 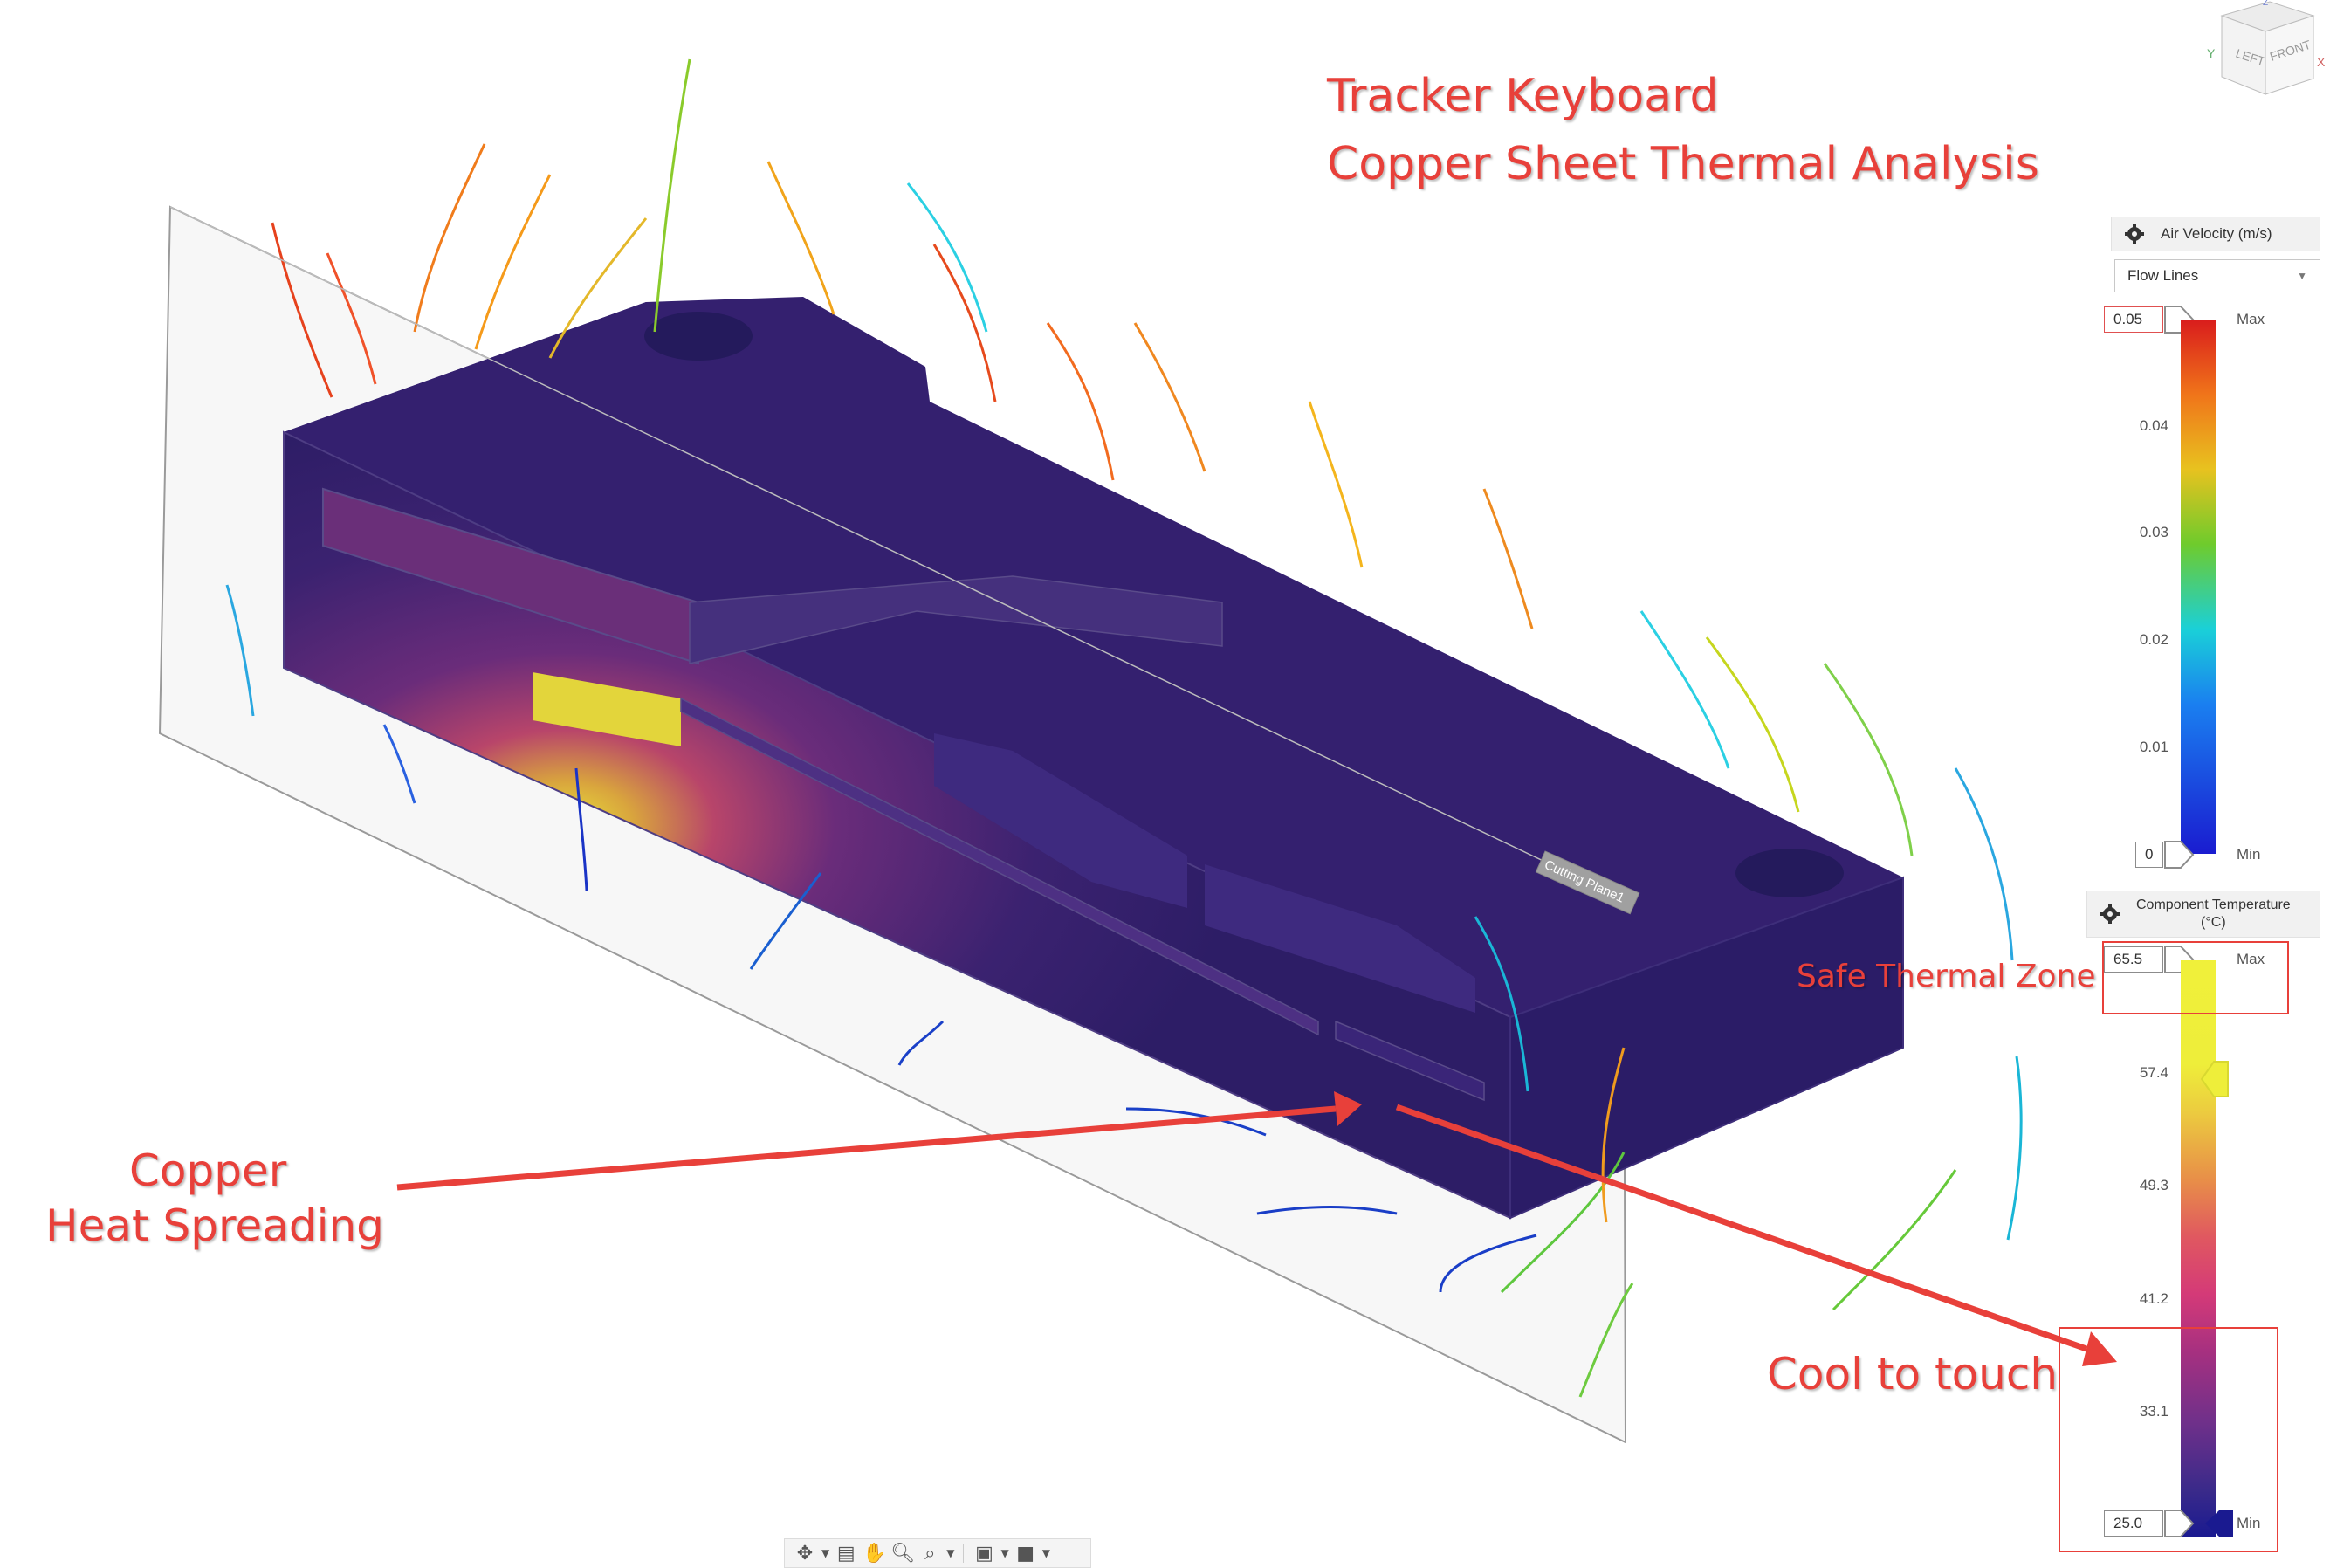 What do you see at coordinates (846, 1553) in the screenshot?
I see `look-at-icon: ▤` at bounding box center [846, 1553].